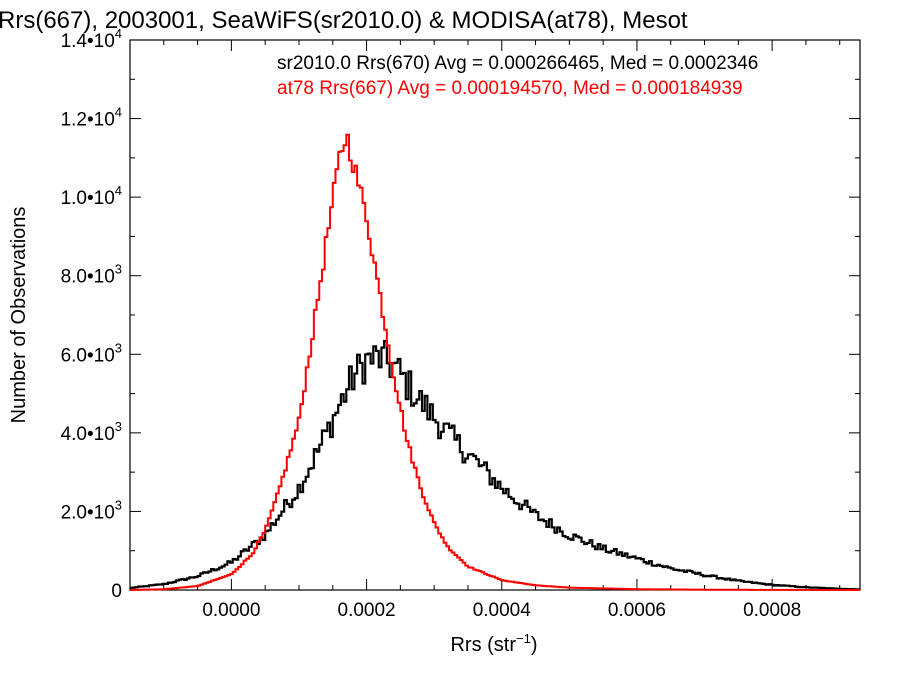  Describe the element at coordinates (91, 118) in the screenshot. I see `y-tick-label: 1.2•104` at that location.